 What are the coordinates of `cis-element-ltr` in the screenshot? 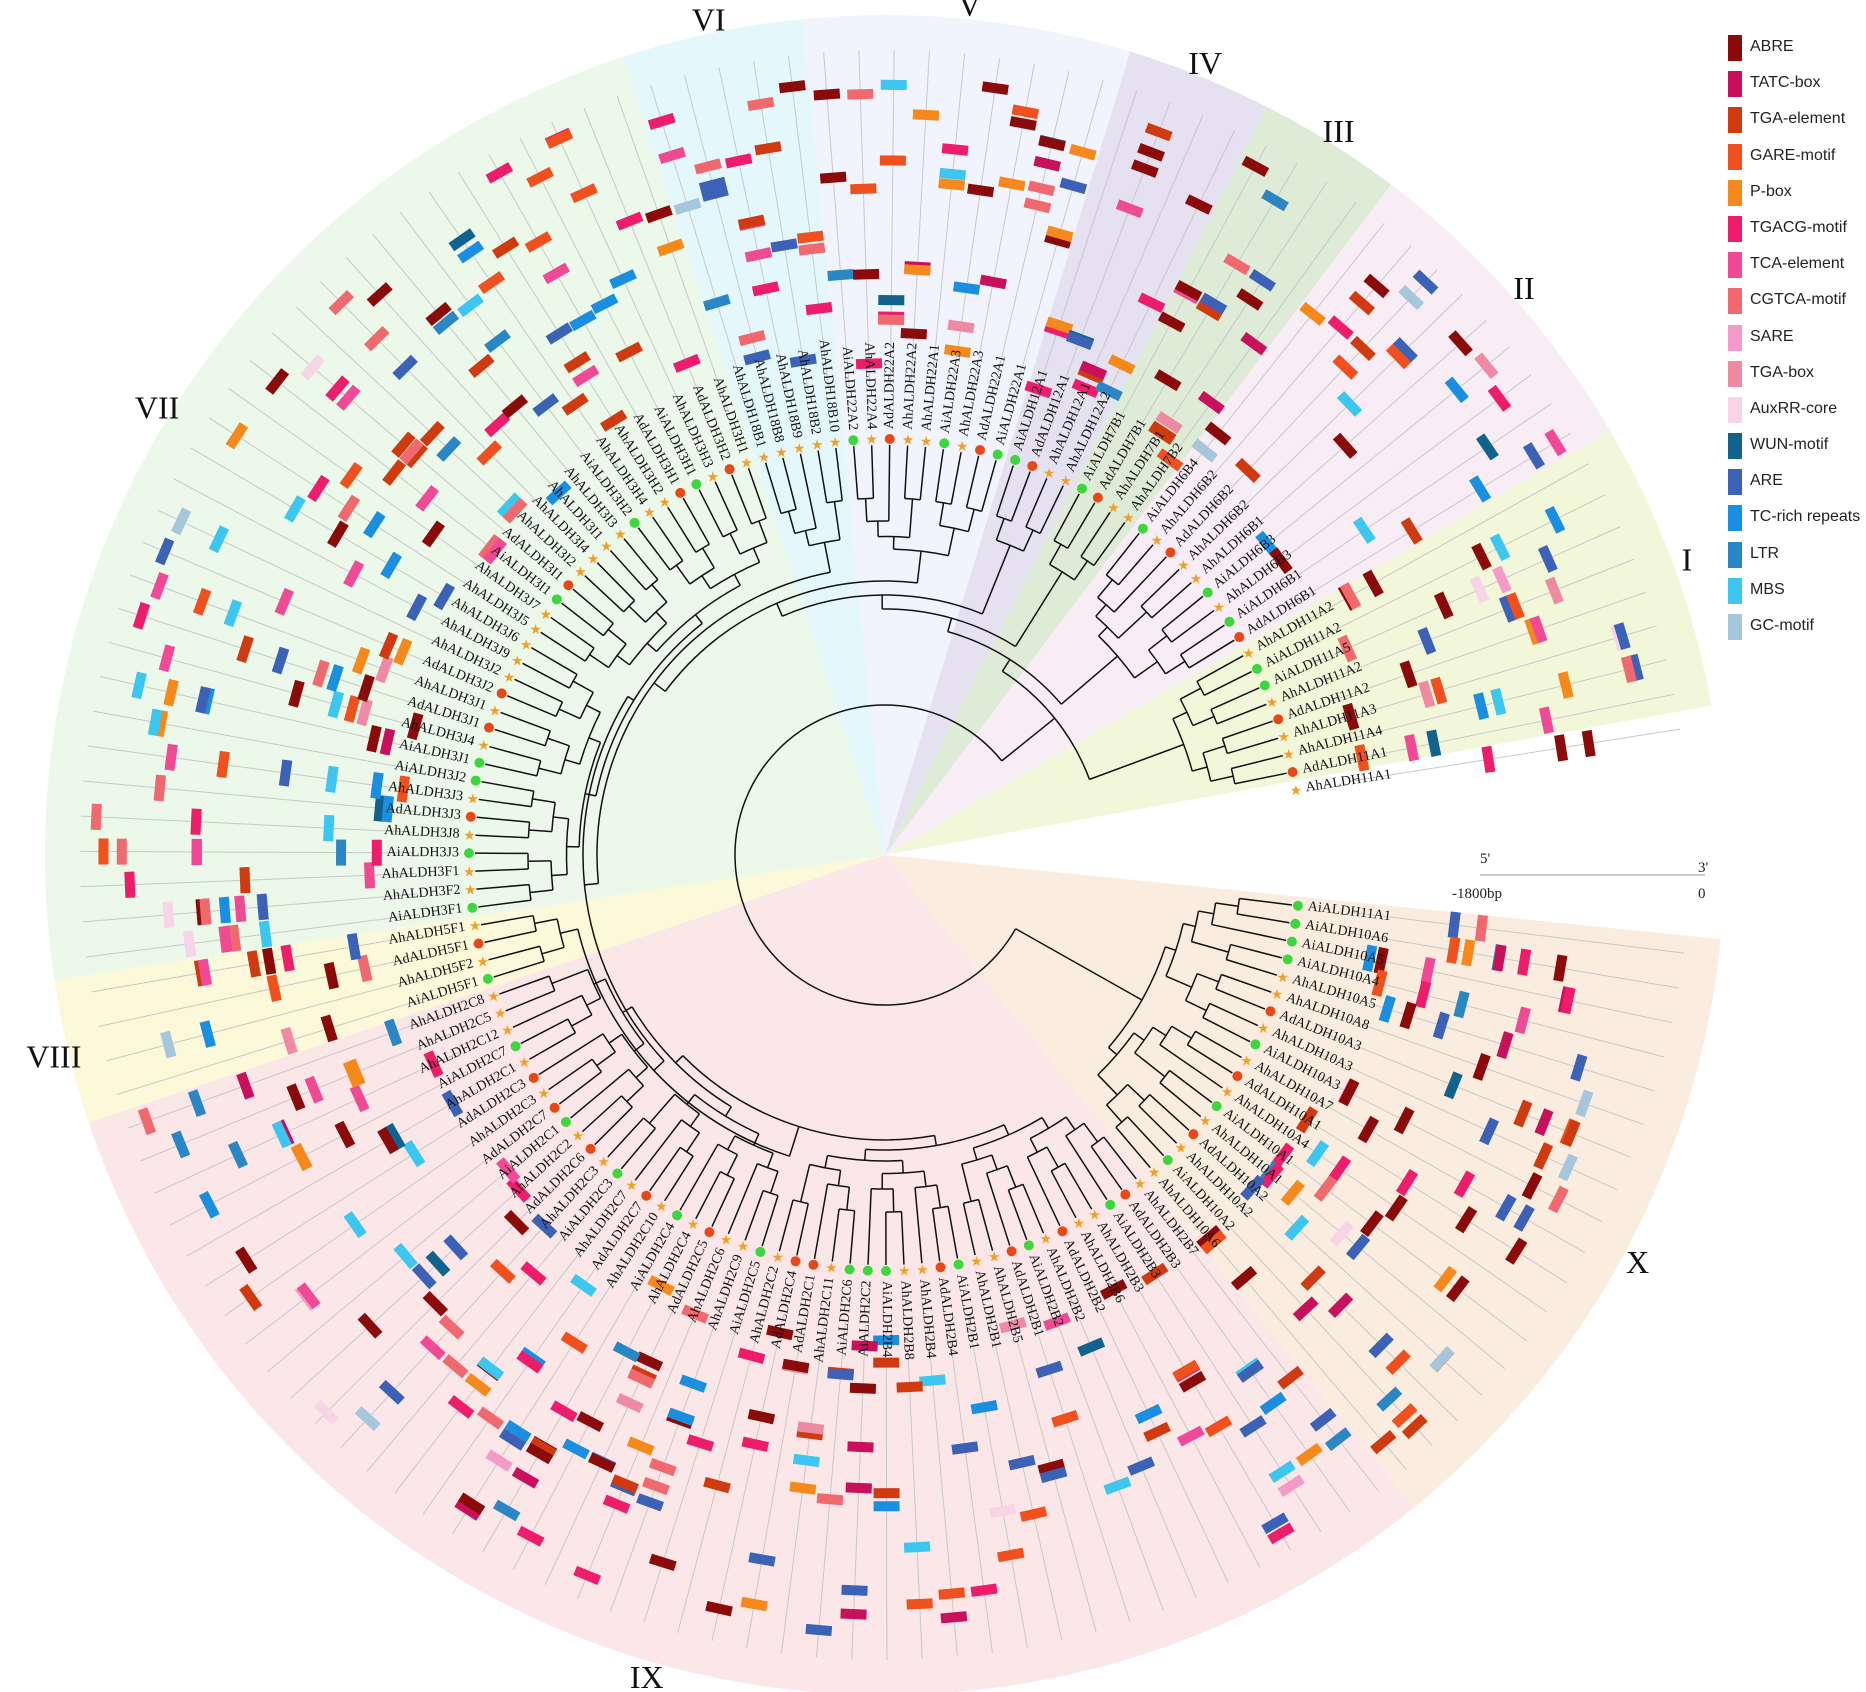 It's located at (1389, 1399).